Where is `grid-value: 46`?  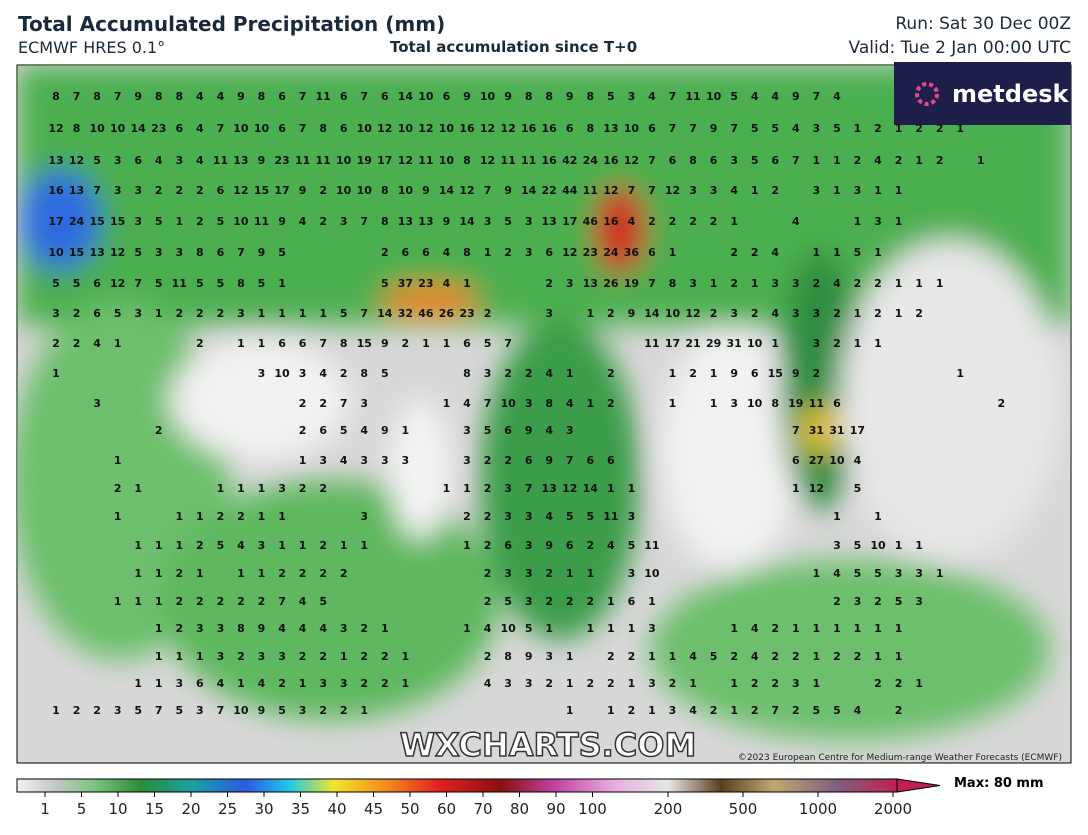
grid-value: 46 is located at coordinates (591, 221).